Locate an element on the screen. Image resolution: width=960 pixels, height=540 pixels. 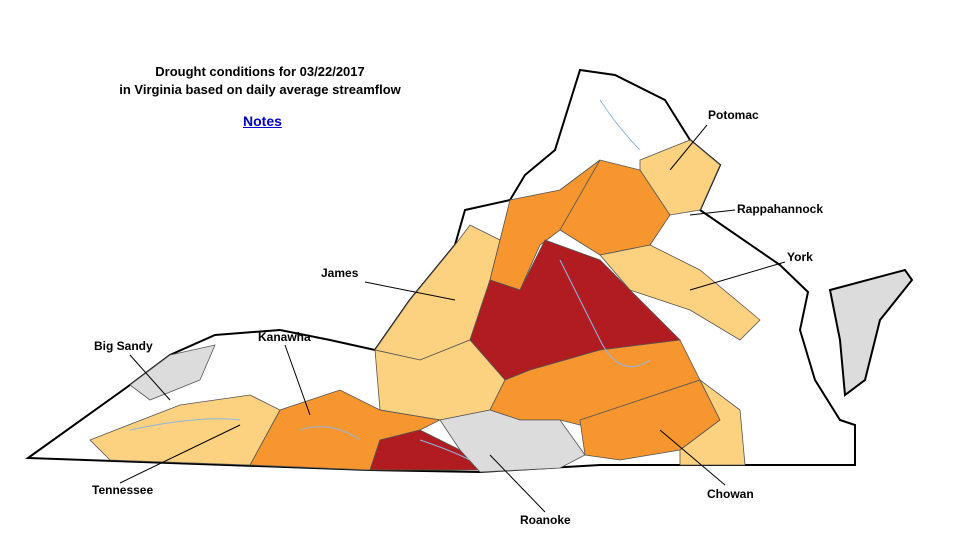
eastern-shore is located at coordinates (871, 332).